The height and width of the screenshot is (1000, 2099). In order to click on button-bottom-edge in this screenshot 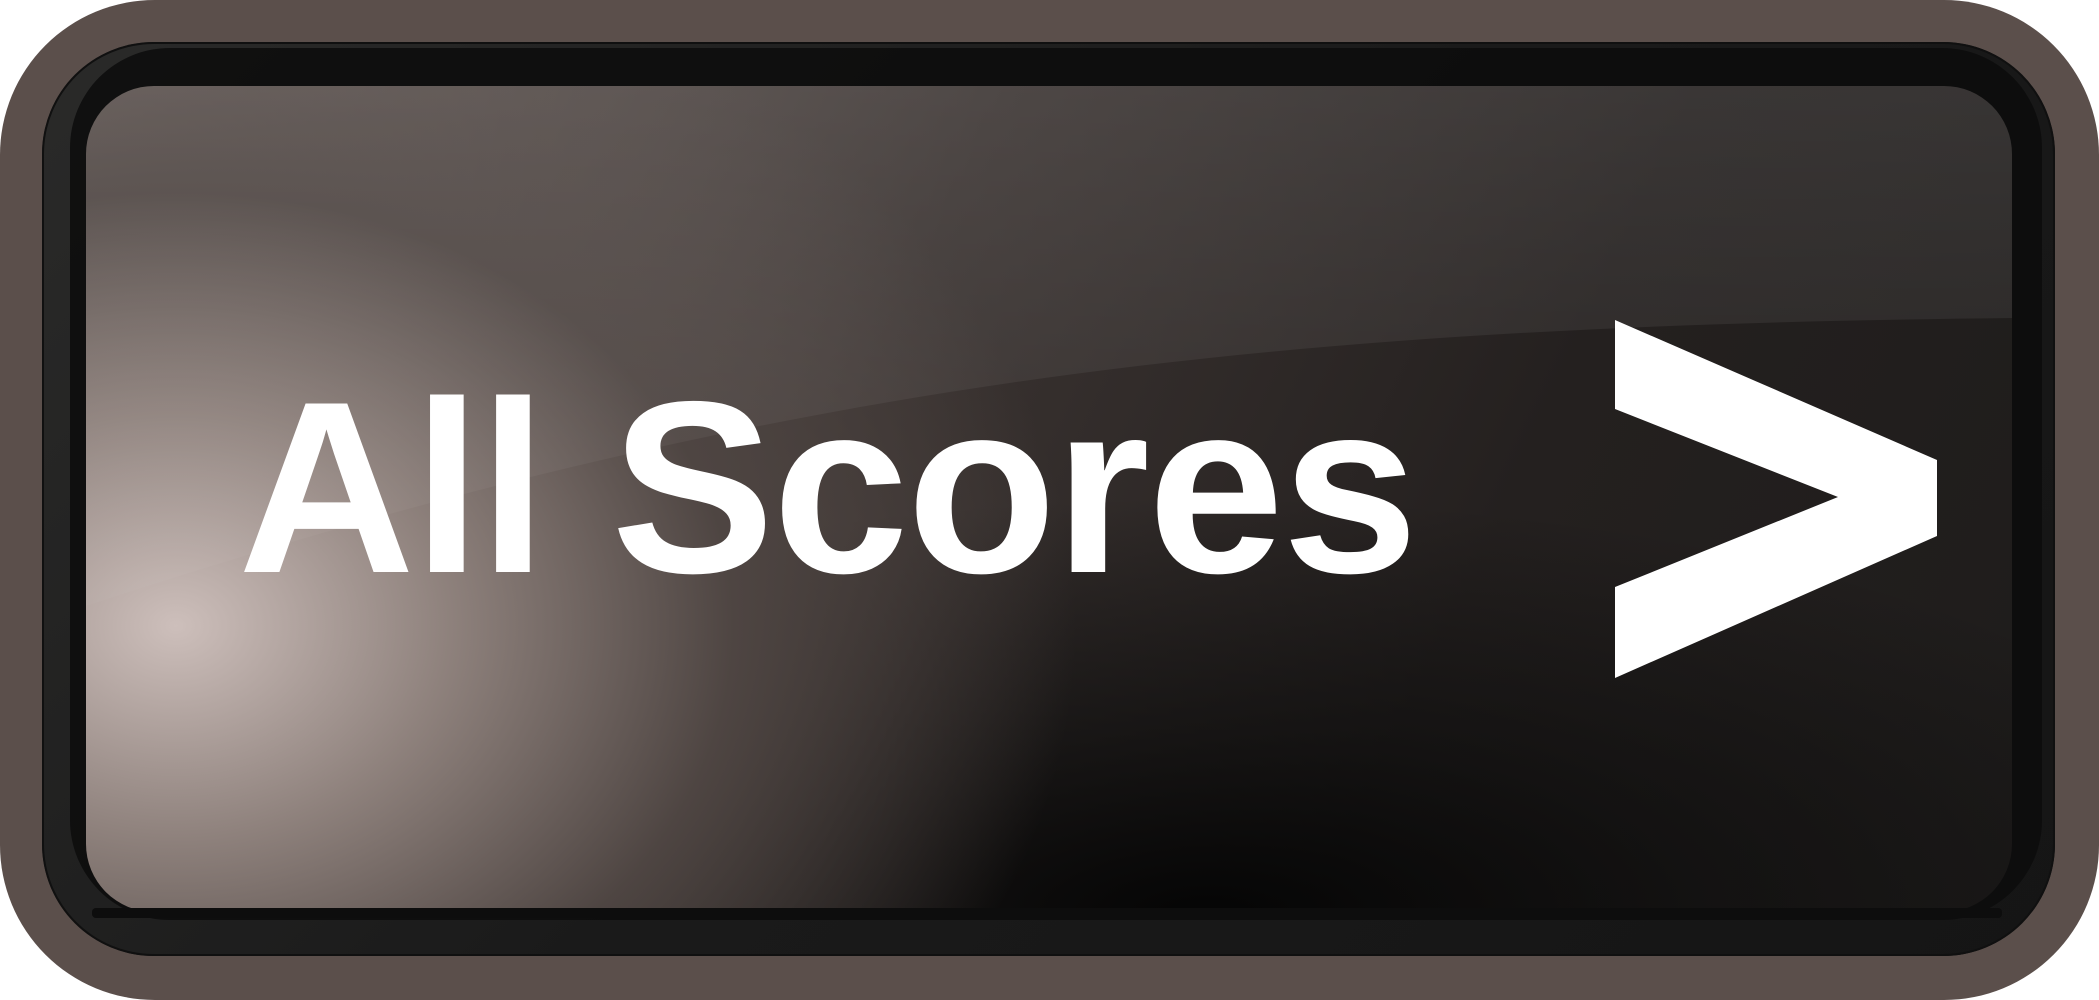, I will do `click(1047, 913)`.